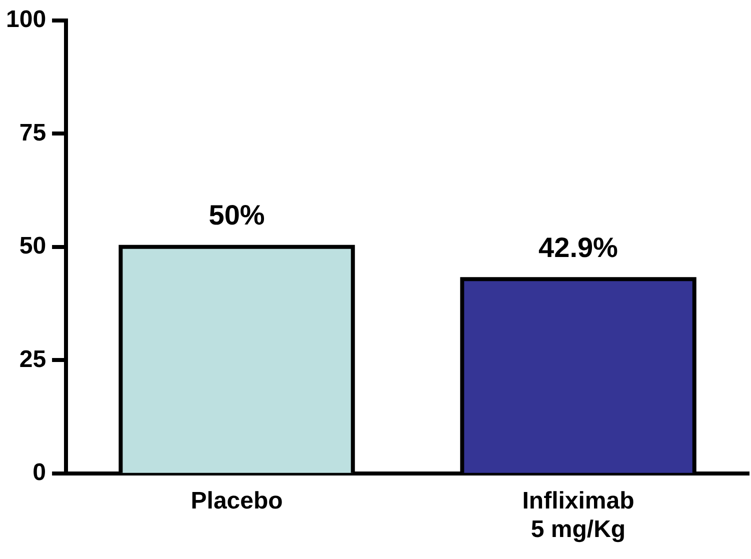  Describe the element at coordinates (578, 515) in the screenshot. I see `x-tick-label: Infliximab 5 mg/Kg` at that location.